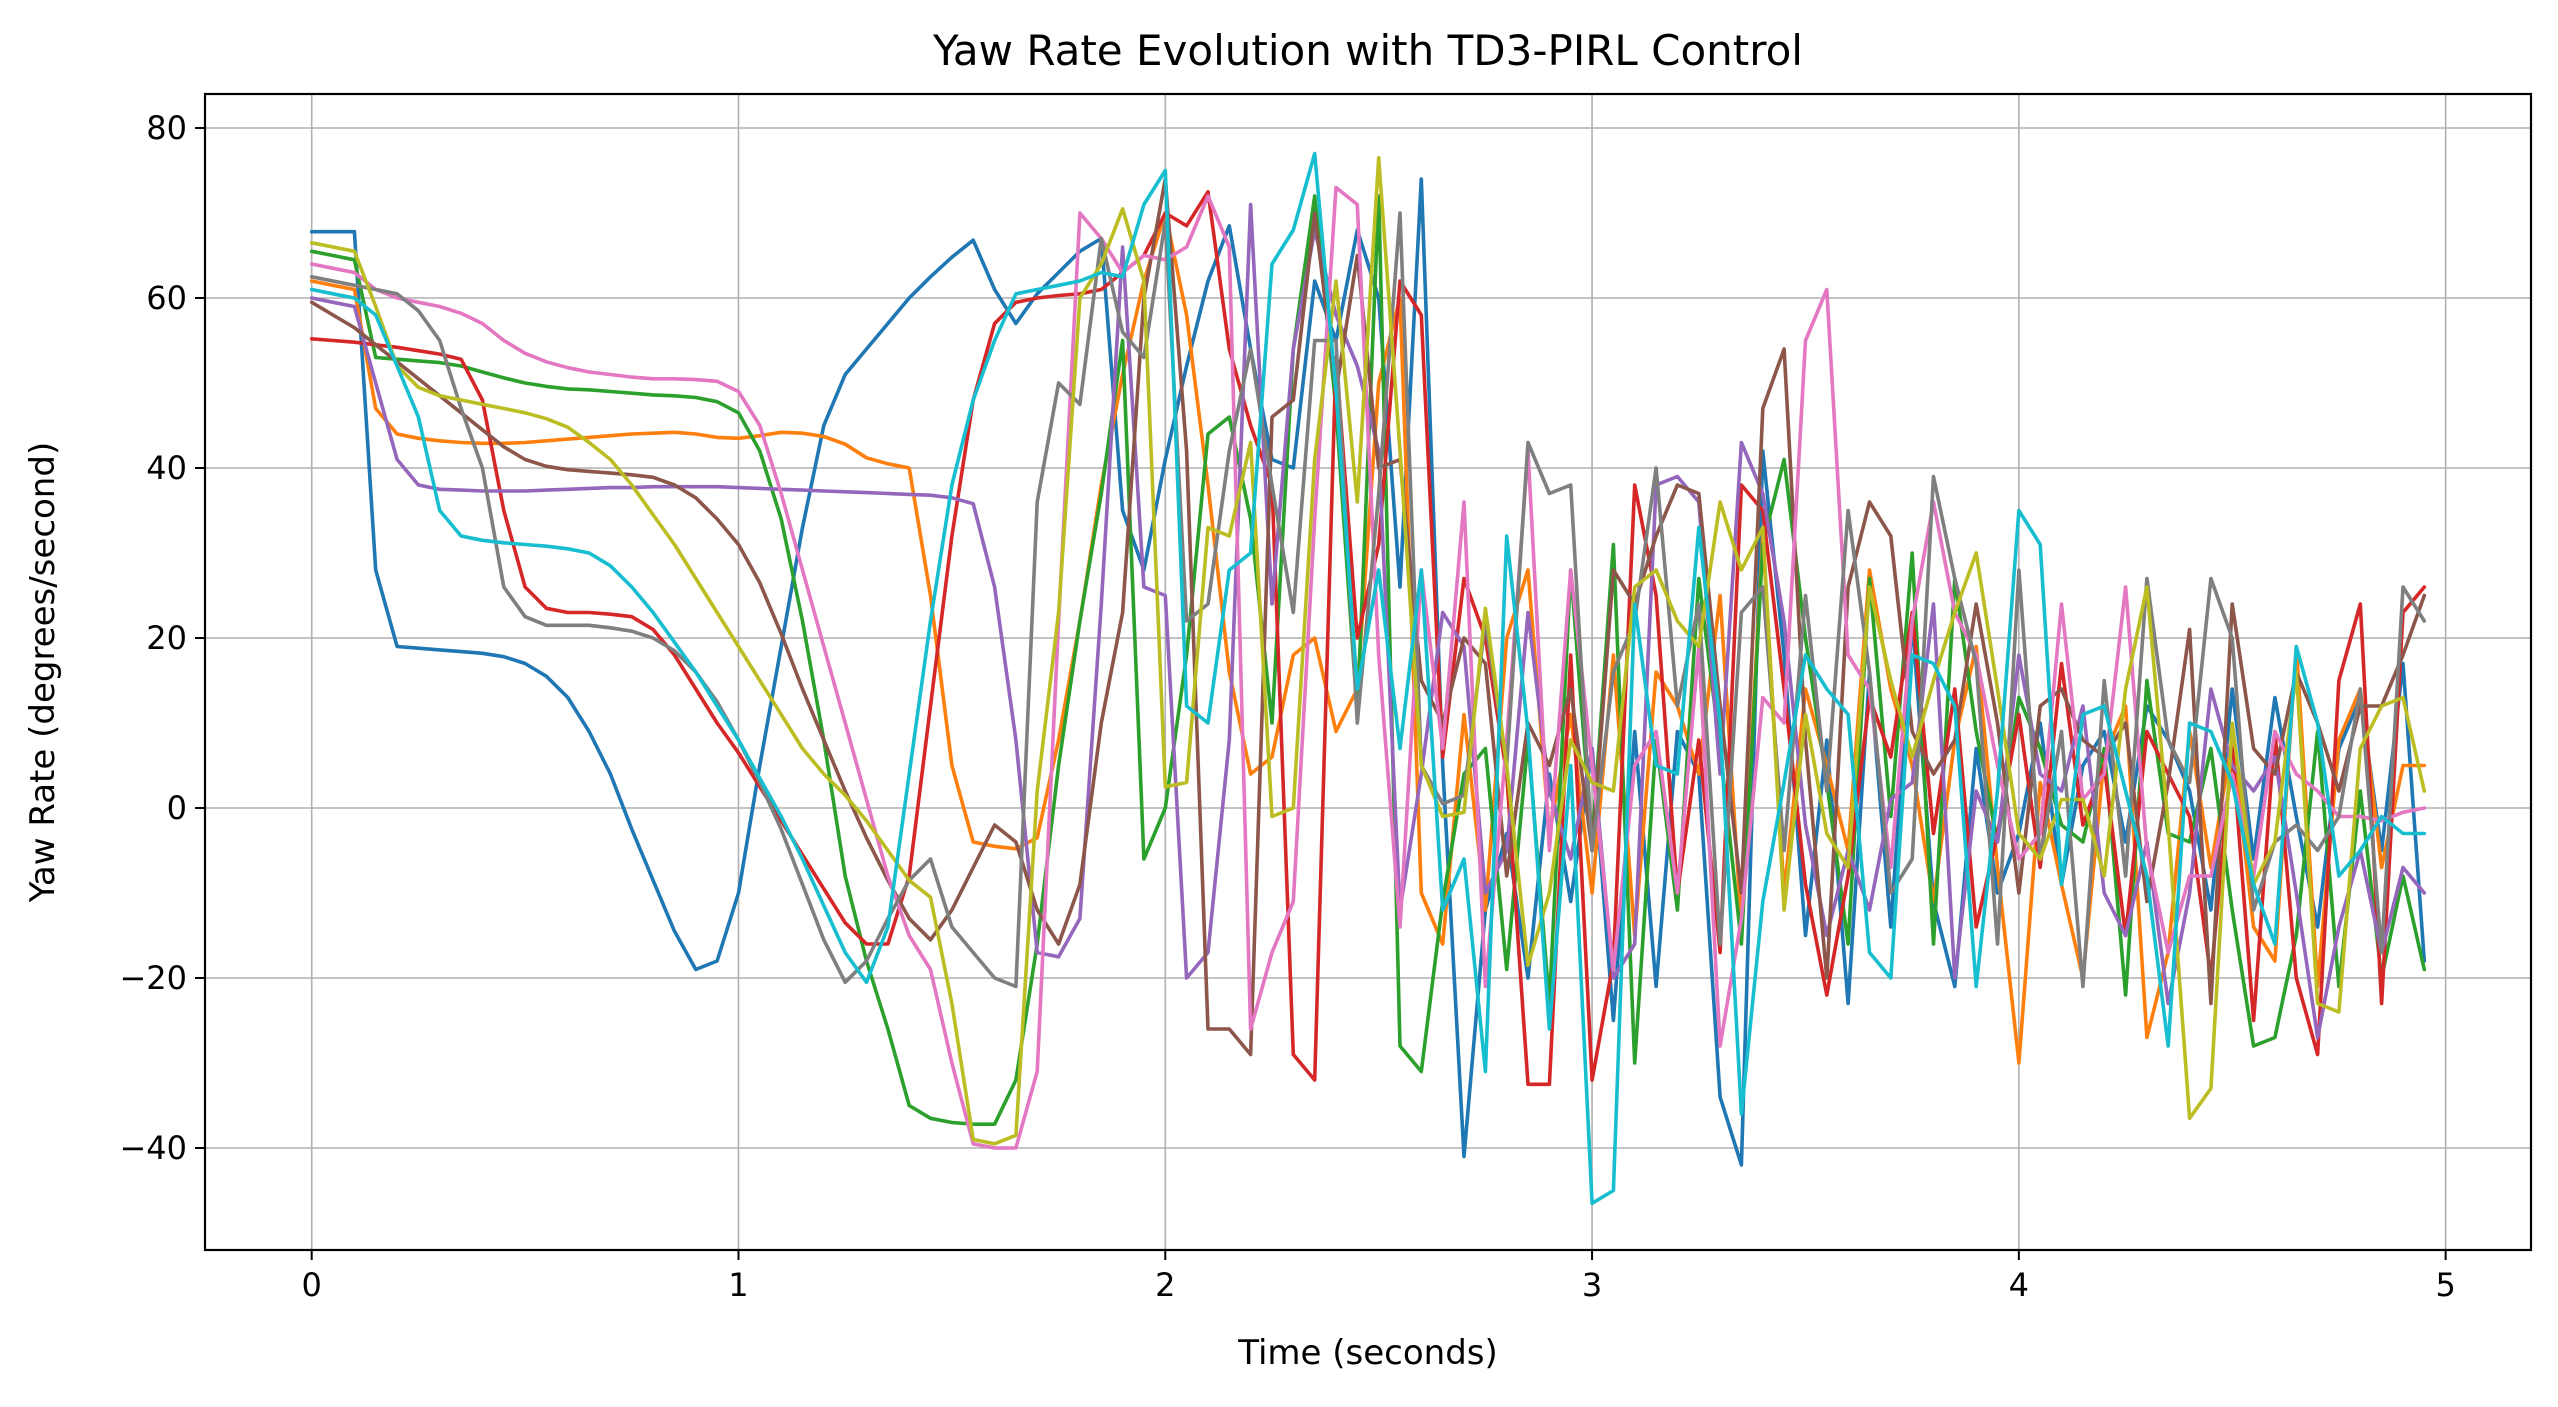  Describe the element at coordinates (1367, 1353) in the screenshot. I see `x-axis-label: Time (seconds)` at that location.